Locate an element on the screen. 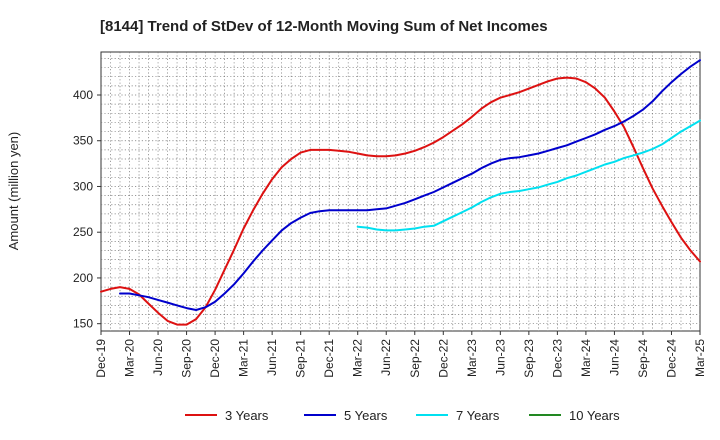  x-tick-label: Sep-23 is located at coordinates (529, 358).